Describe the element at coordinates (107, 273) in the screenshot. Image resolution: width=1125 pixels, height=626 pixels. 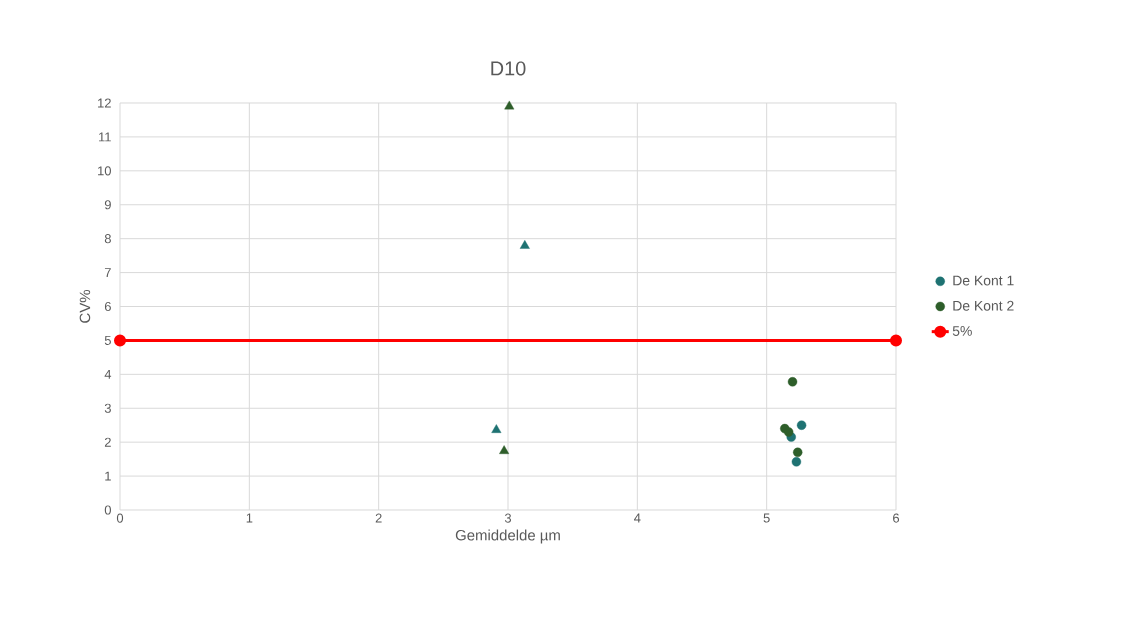
I see `y-tick-label: 7` at that location.